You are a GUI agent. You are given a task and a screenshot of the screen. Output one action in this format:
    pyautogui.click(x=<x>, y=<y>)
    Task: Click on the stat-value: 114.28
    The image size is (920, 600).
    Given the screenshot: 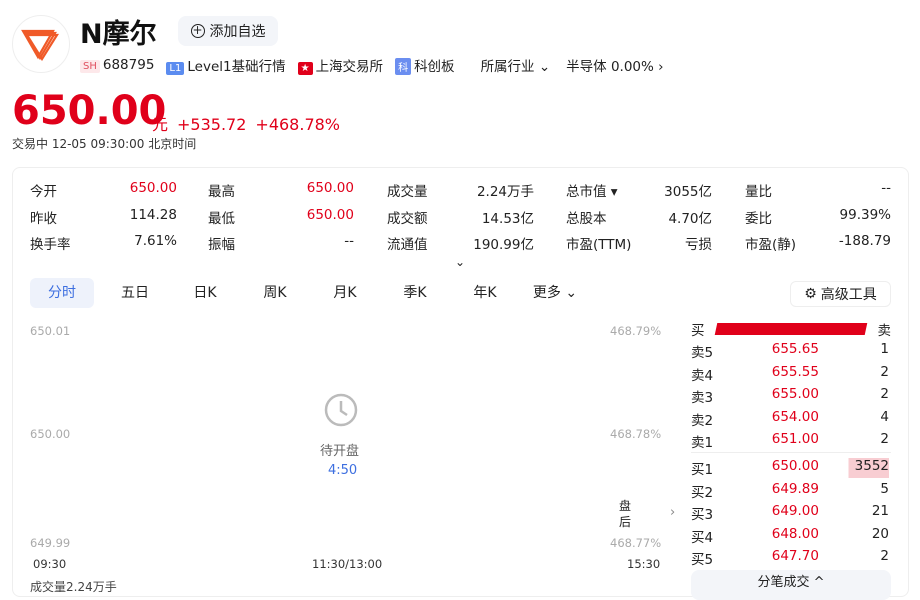 What is the action you would take?
    pyautogui.click(x=153, y=214)
    